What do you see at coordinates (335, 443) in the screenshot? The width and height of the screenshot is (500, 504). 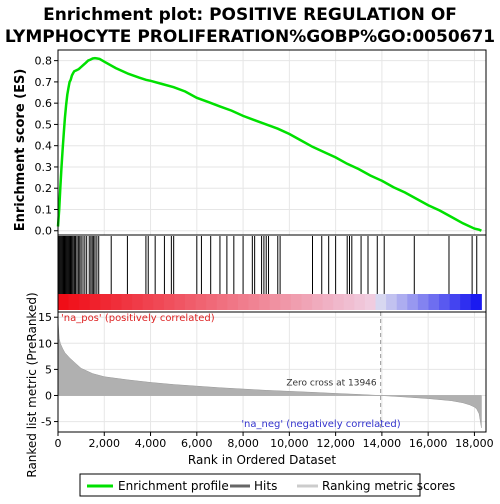 I see `x-tick-label-6: 12,000` at bounding box center [335, 443].